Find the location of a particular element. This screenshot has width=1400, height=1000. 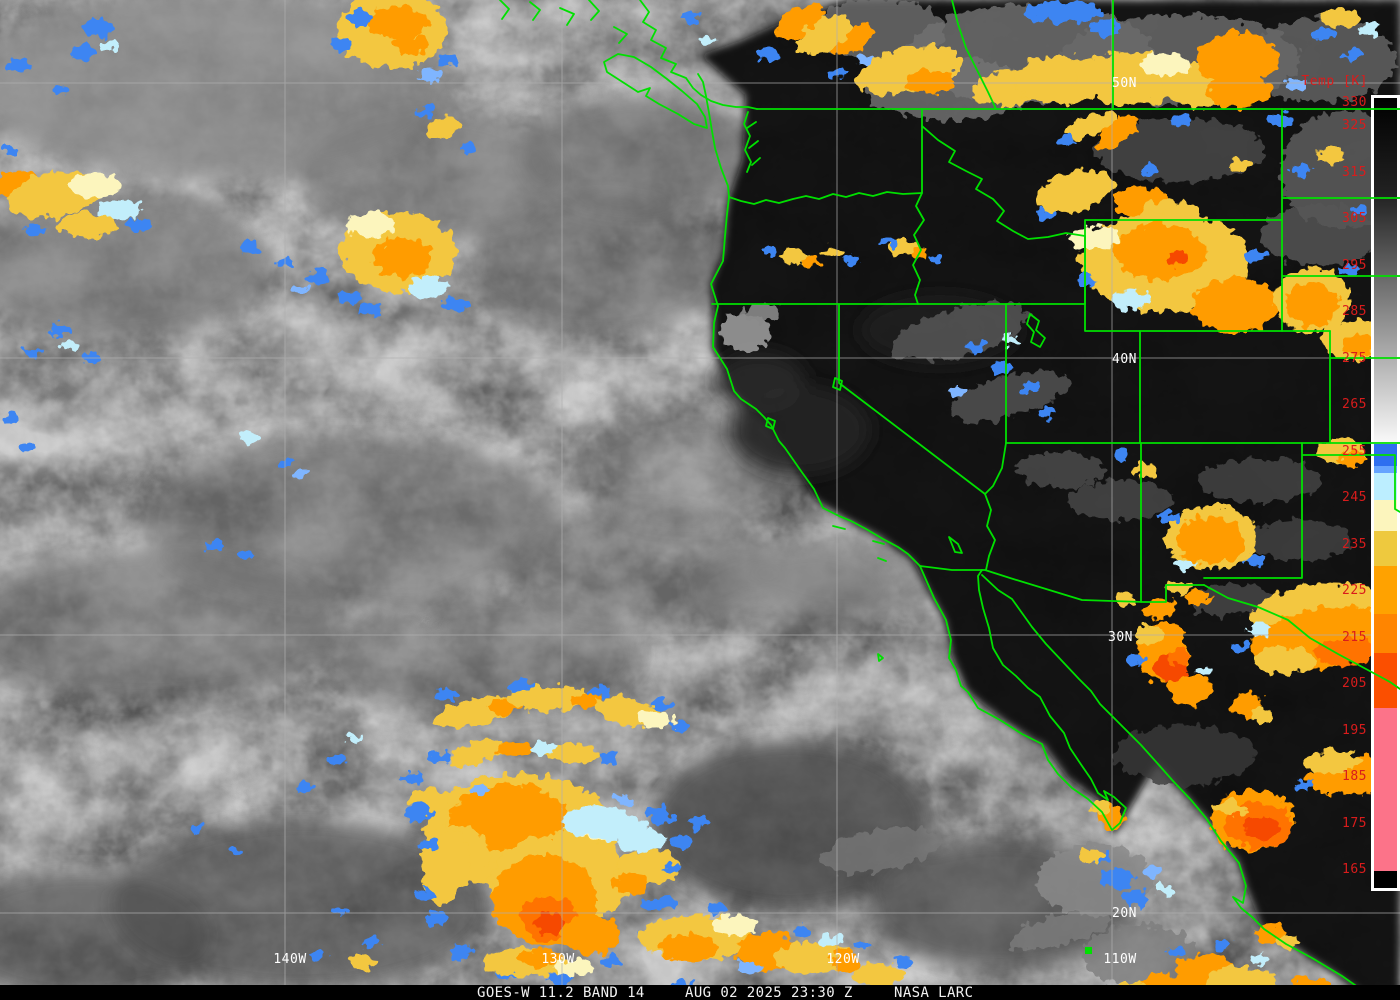

colorado-kansas-border is located at coordinates (1364, 387).